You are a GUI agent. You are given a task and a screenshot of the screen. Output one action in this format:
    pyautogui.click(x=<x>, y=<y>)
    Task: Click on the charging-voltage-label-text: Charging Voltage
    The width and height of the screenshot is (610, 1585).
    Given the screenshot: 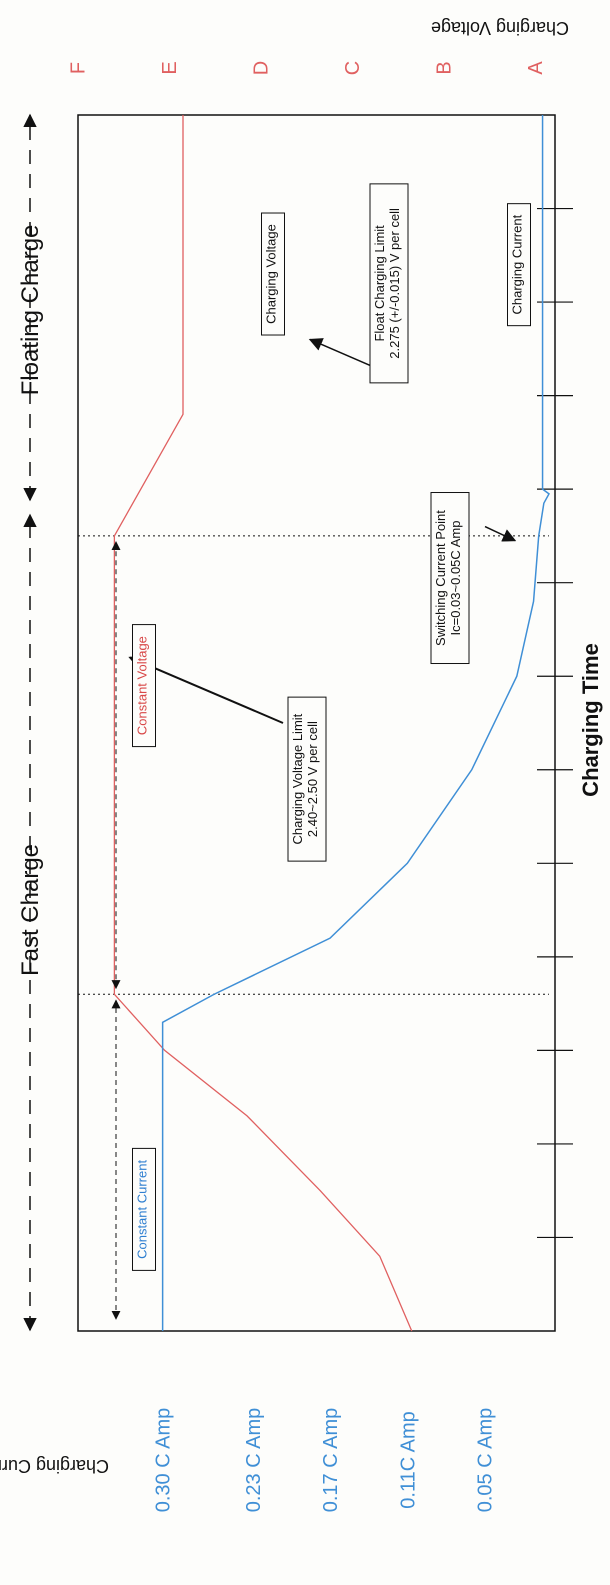 What is the action you would take?
    pyautogui.click(x=271, y=274)
    